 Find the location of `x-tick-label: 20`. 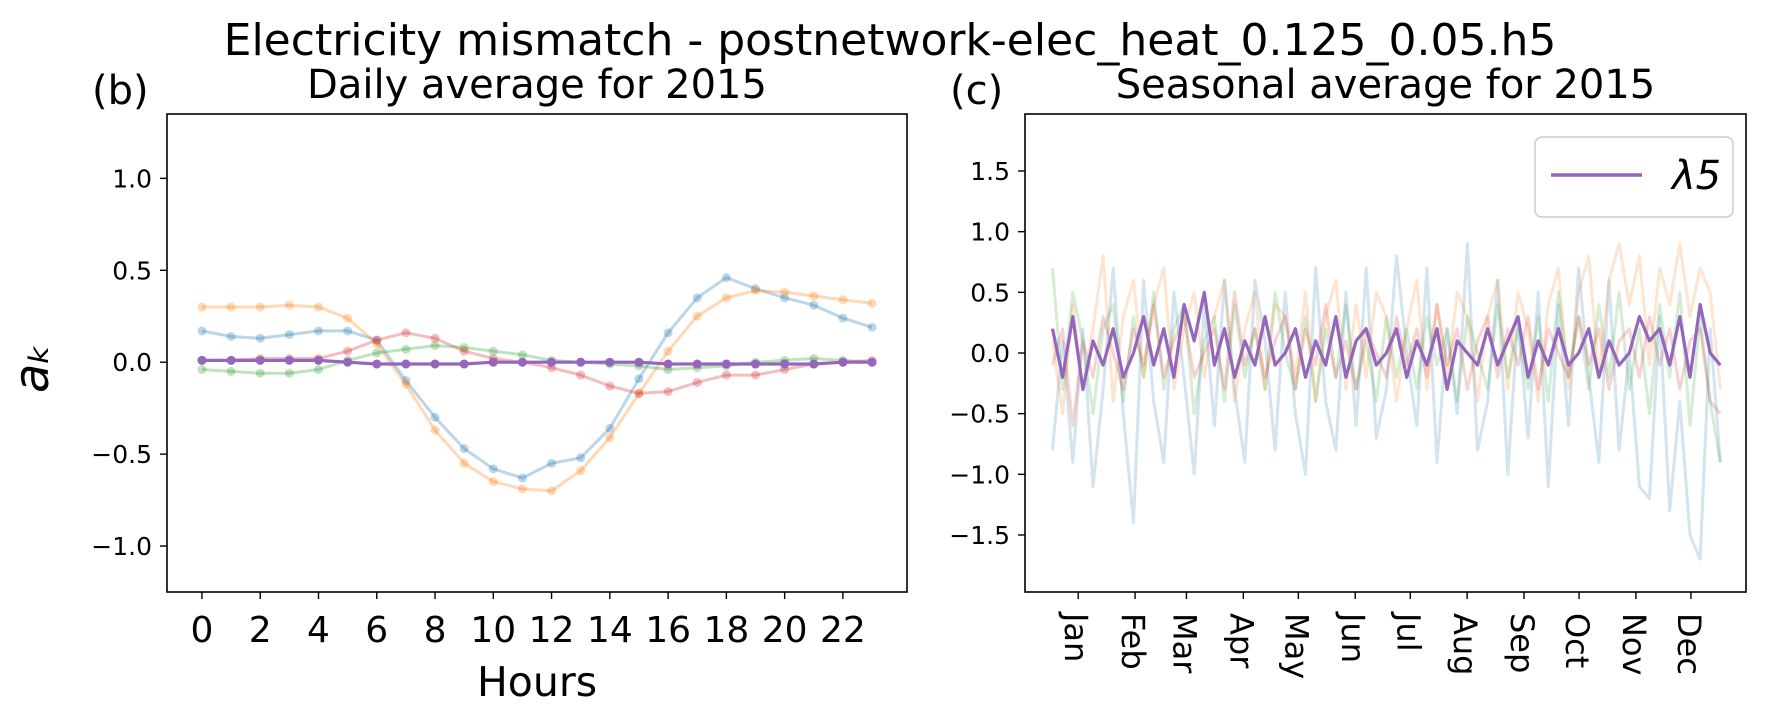

x-tick-label: 20 is located at coordinates (785, 630).